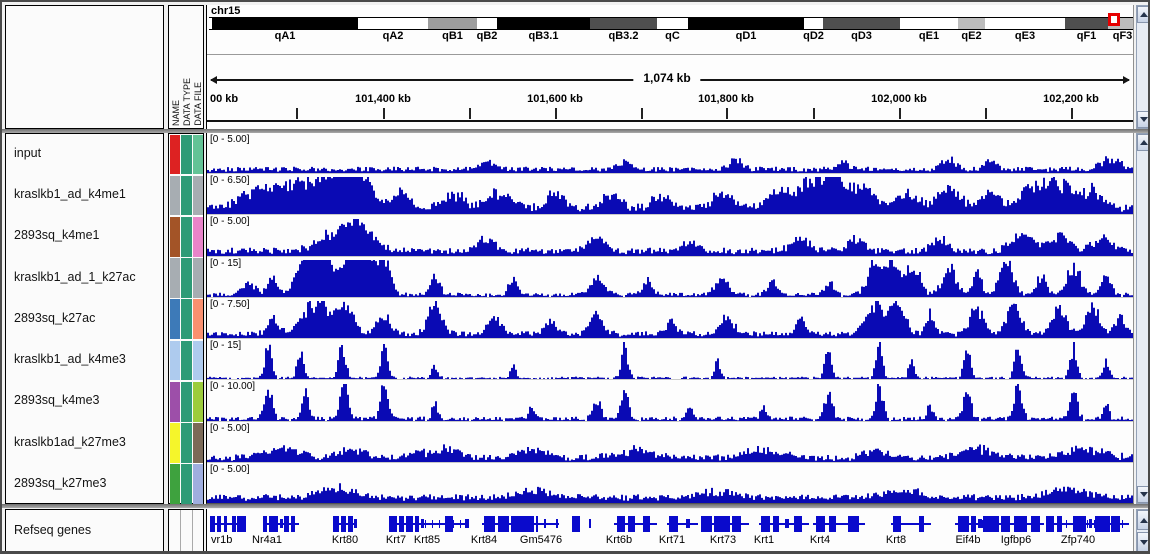 This screenshot has width=1150, height=554. Describe the element at coordinates (543, 23) in the screenshot. I see `cytoband-qB3.1` at that location.